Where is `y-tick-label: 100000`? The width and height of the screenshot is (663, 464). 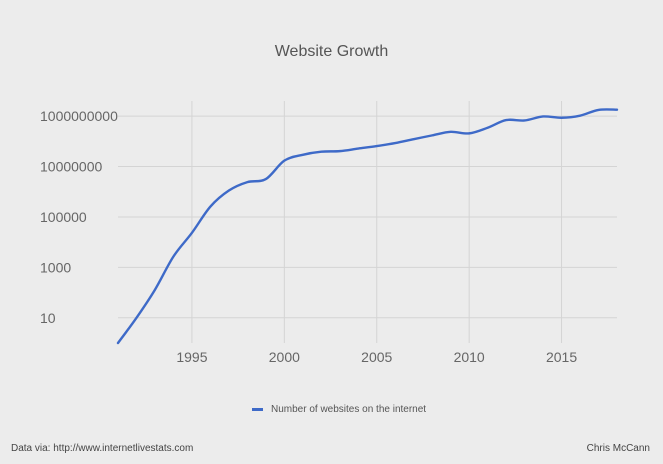
y-tick-label: 100000 is located at coordinates (63, 217).